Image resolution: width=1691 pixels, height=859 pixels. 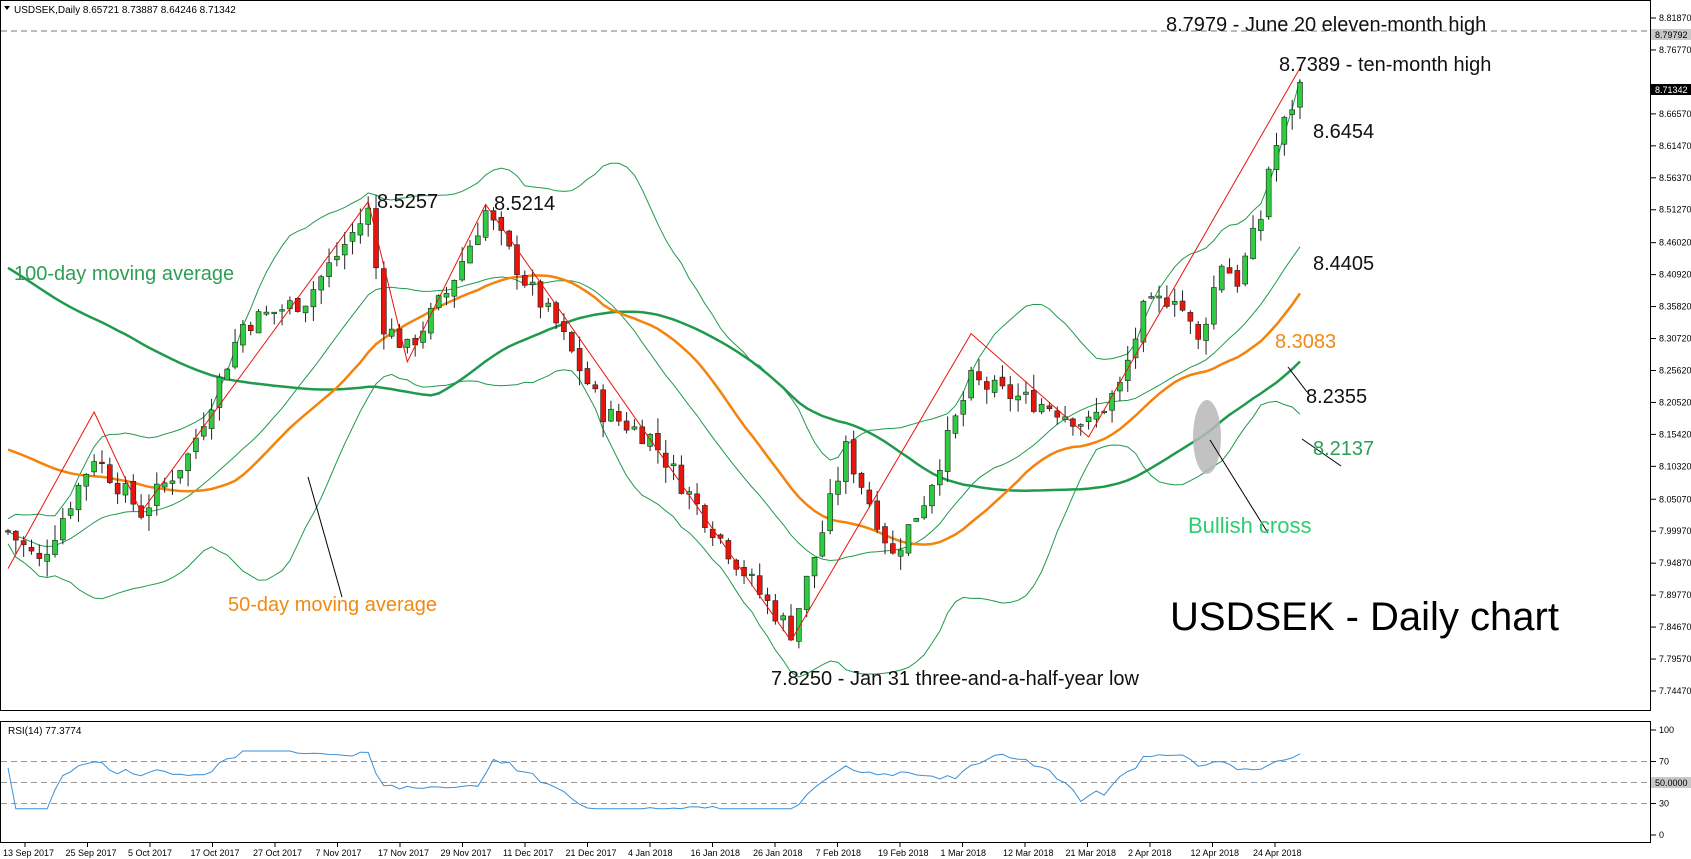 What do you see at coordinates (91, 853) in the screenshot?
I see `time-tick-label: 25 Sep 2017` at bounding box center [91, 853].